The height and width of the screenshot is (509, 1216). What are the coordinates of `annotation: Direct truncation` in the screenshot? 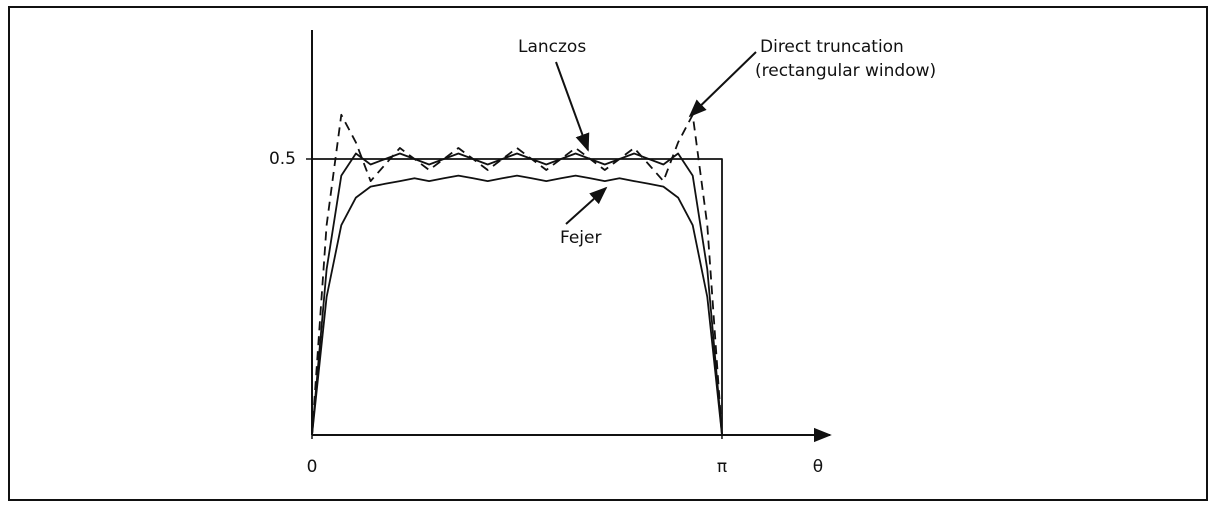 It's located at (832, 47).